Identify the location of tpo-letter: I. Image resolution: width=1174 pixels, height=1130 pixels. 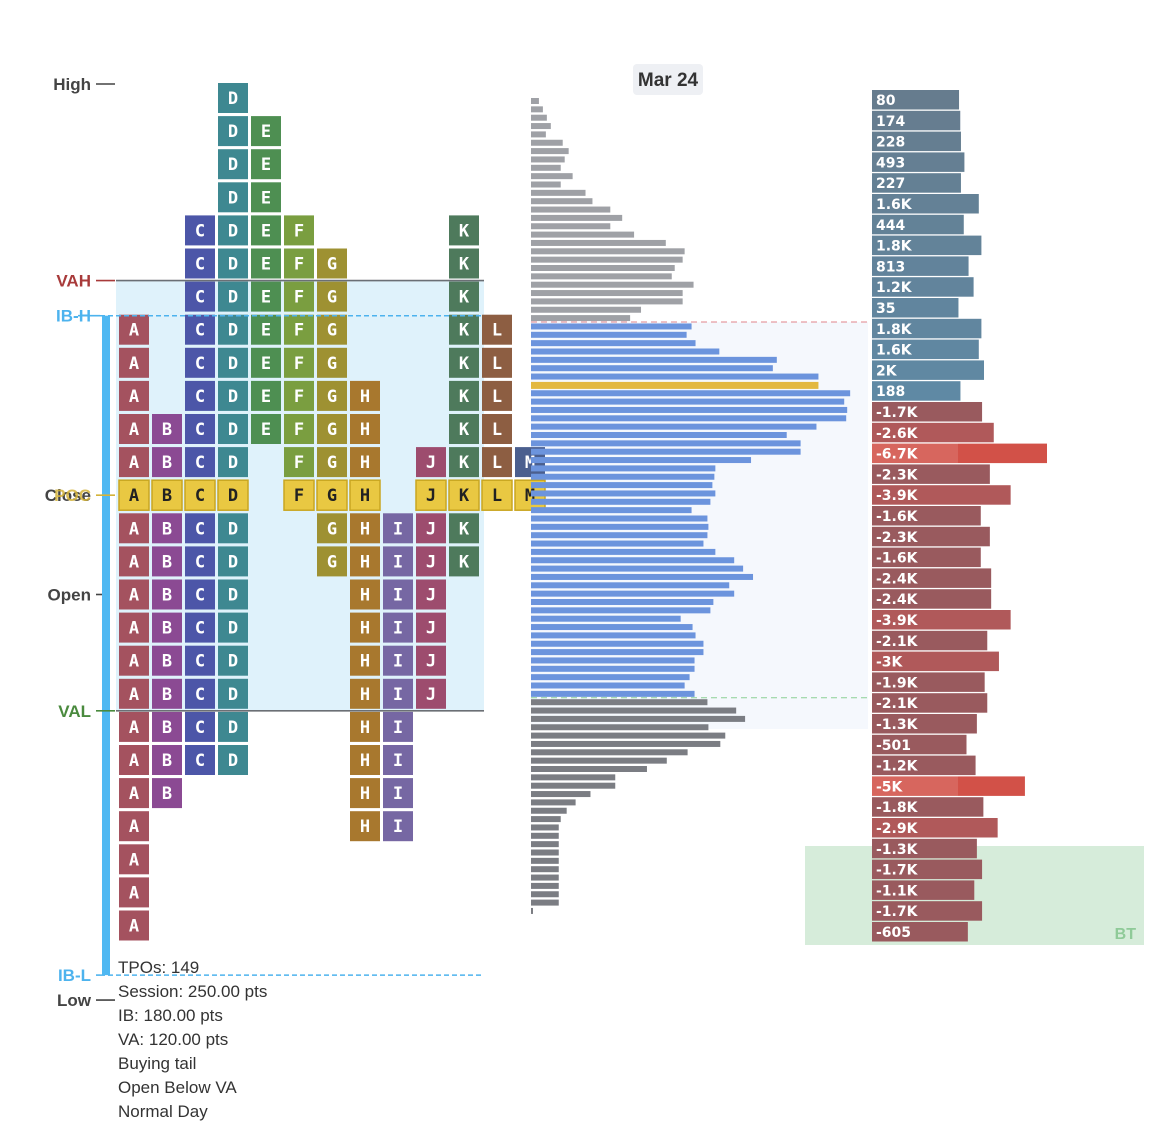
(398, 728).